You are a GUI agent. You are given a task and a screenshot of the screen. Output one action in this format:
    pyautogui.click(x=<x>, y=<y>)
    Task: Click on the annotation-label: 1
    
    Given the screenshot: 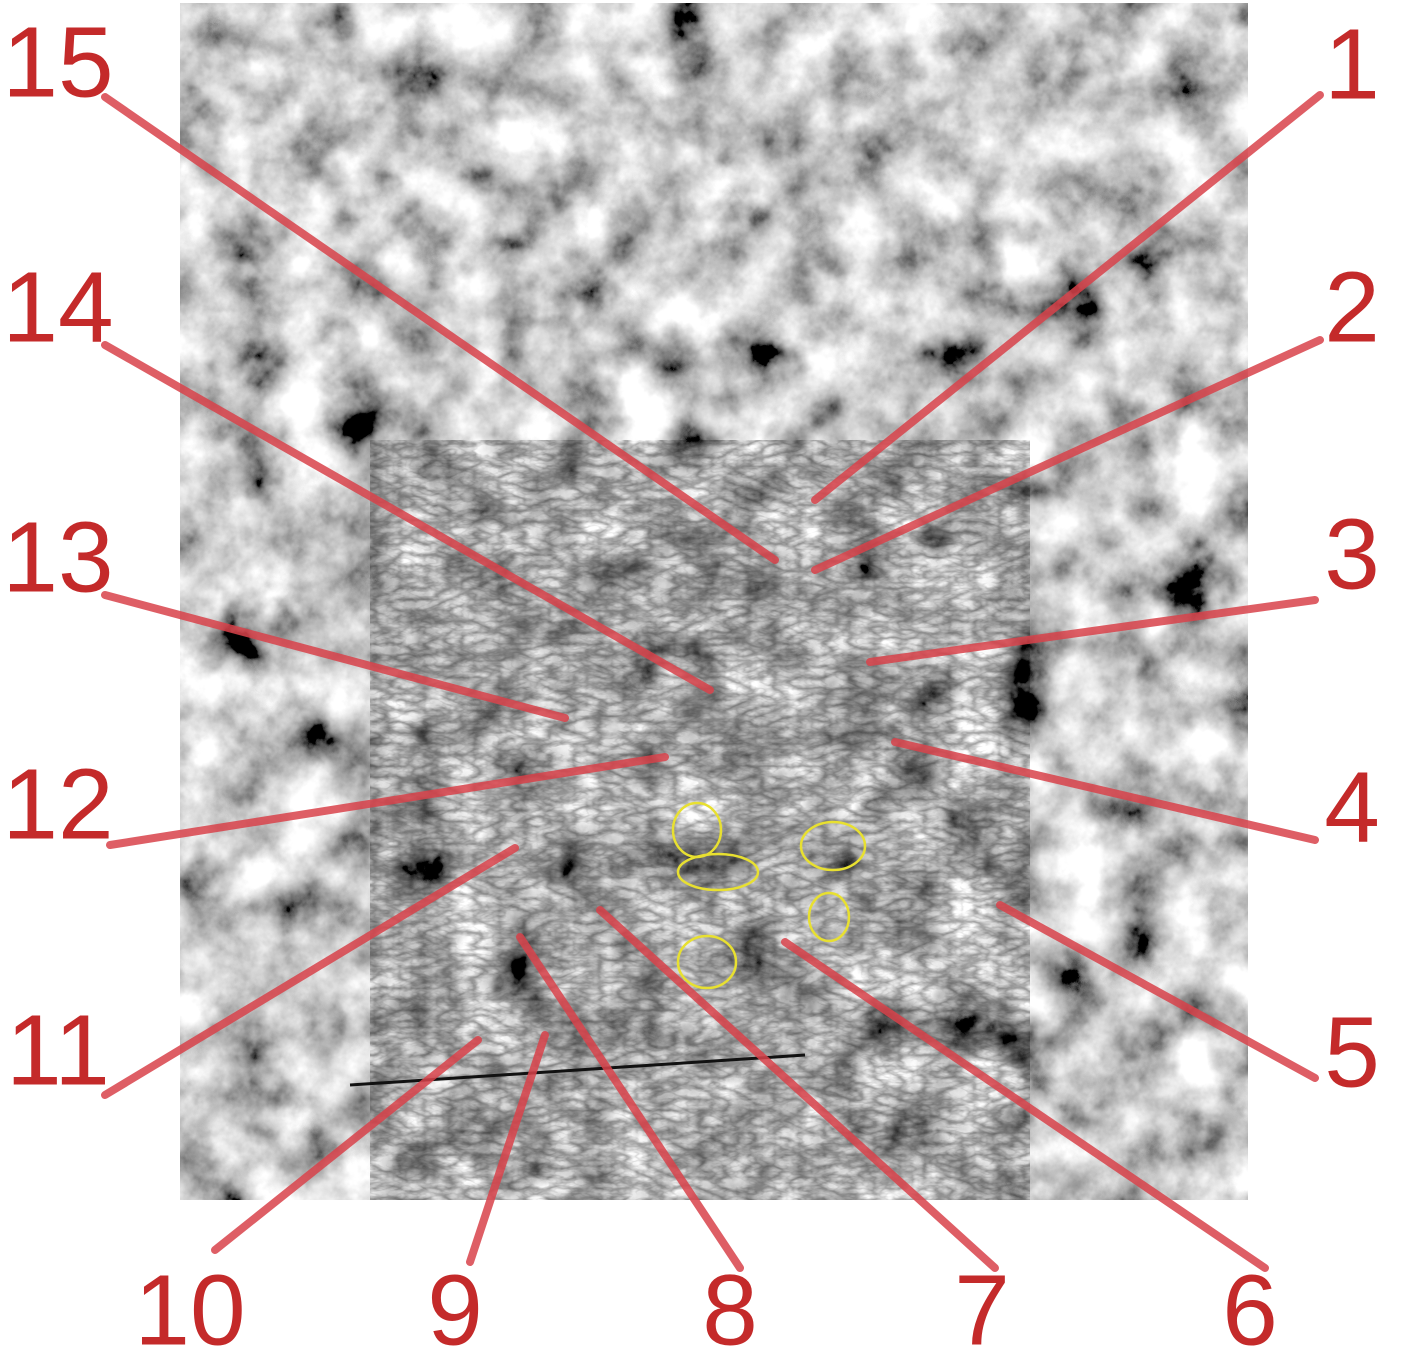 What is the action you would take?
    pyautogui.click(x=1352, y=64)
    